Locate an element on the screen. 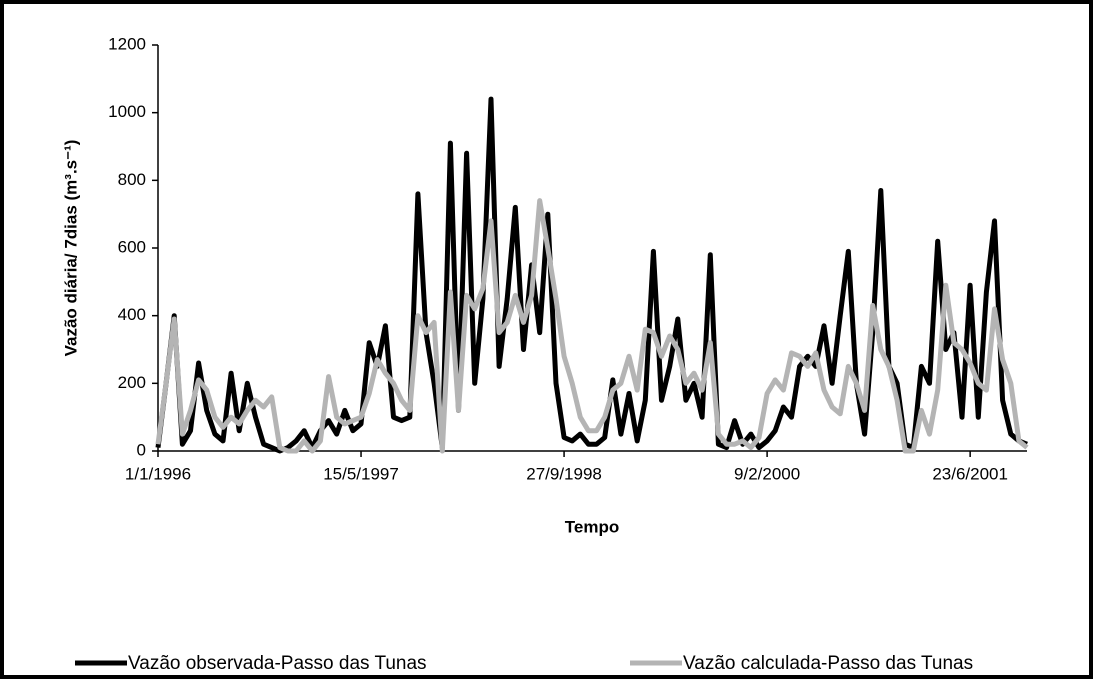 The height and width of the screenshot is (679, 1093). y-tick-label: 600 is located at coordinates (132, 246).